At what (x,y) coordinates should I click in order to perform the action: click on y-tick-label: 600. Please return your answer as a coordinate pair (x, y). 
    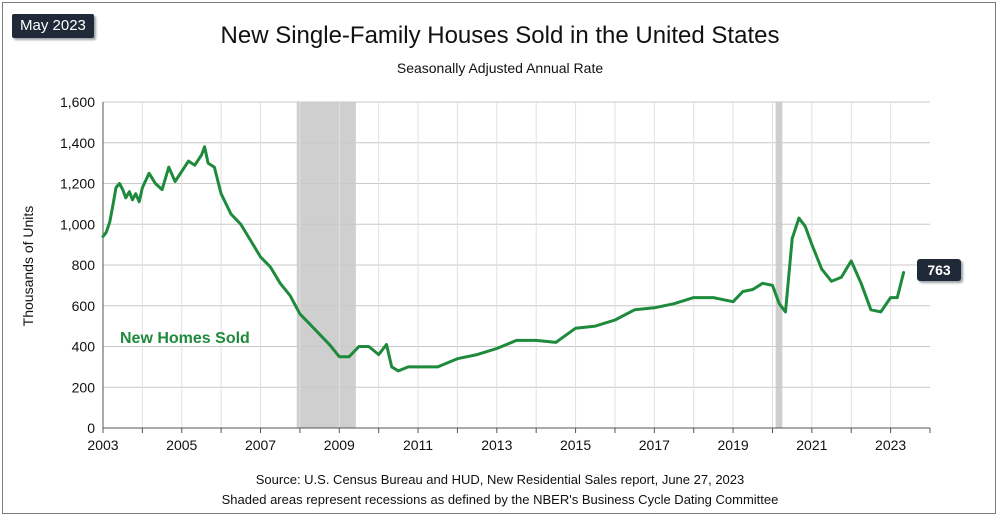
    Looking at the image, I should click on (84, 306).